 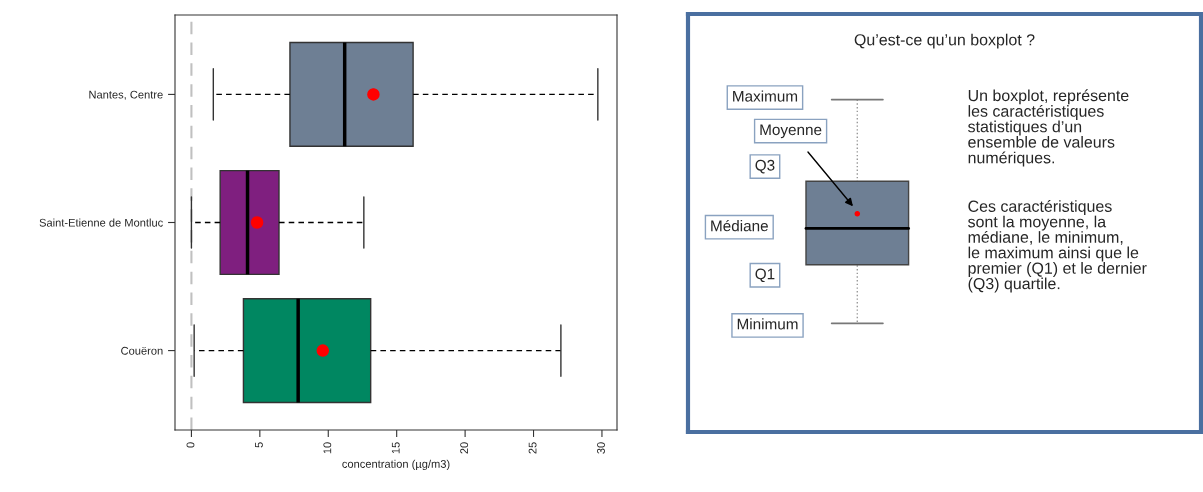 What do you see at coordinates (327, 448) in the screenshot?
I see `x-tick-label: 10` at bounding box center [327, 448].